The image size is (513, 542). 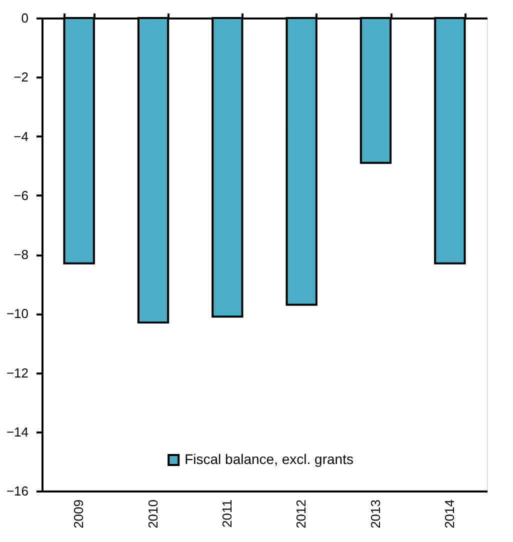 What do you see at coordinates (78, 514) in the screenshot?
I see `x-tick-label: 2009` at bounding box center [78, 514].